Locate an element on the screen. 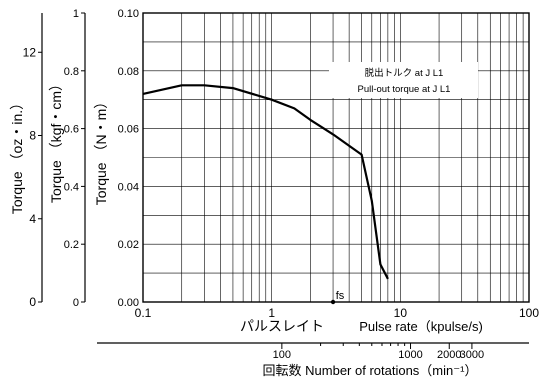  y-tick-label-nm: 0.10 is located at coordinates (128, 14).